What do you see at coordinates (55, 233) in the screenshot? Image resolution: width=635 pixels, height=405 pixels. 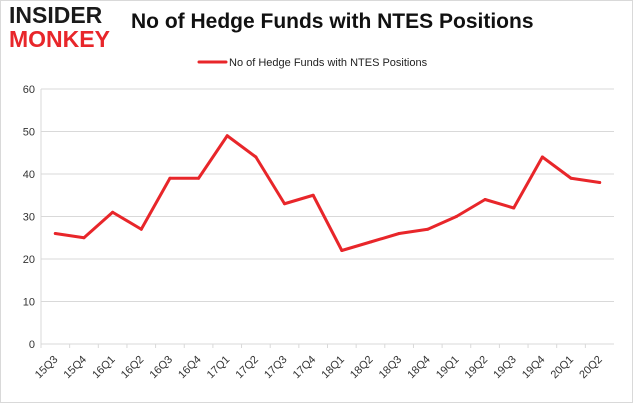 I see `data-point-15Q3` at bounding box center [55, 233].